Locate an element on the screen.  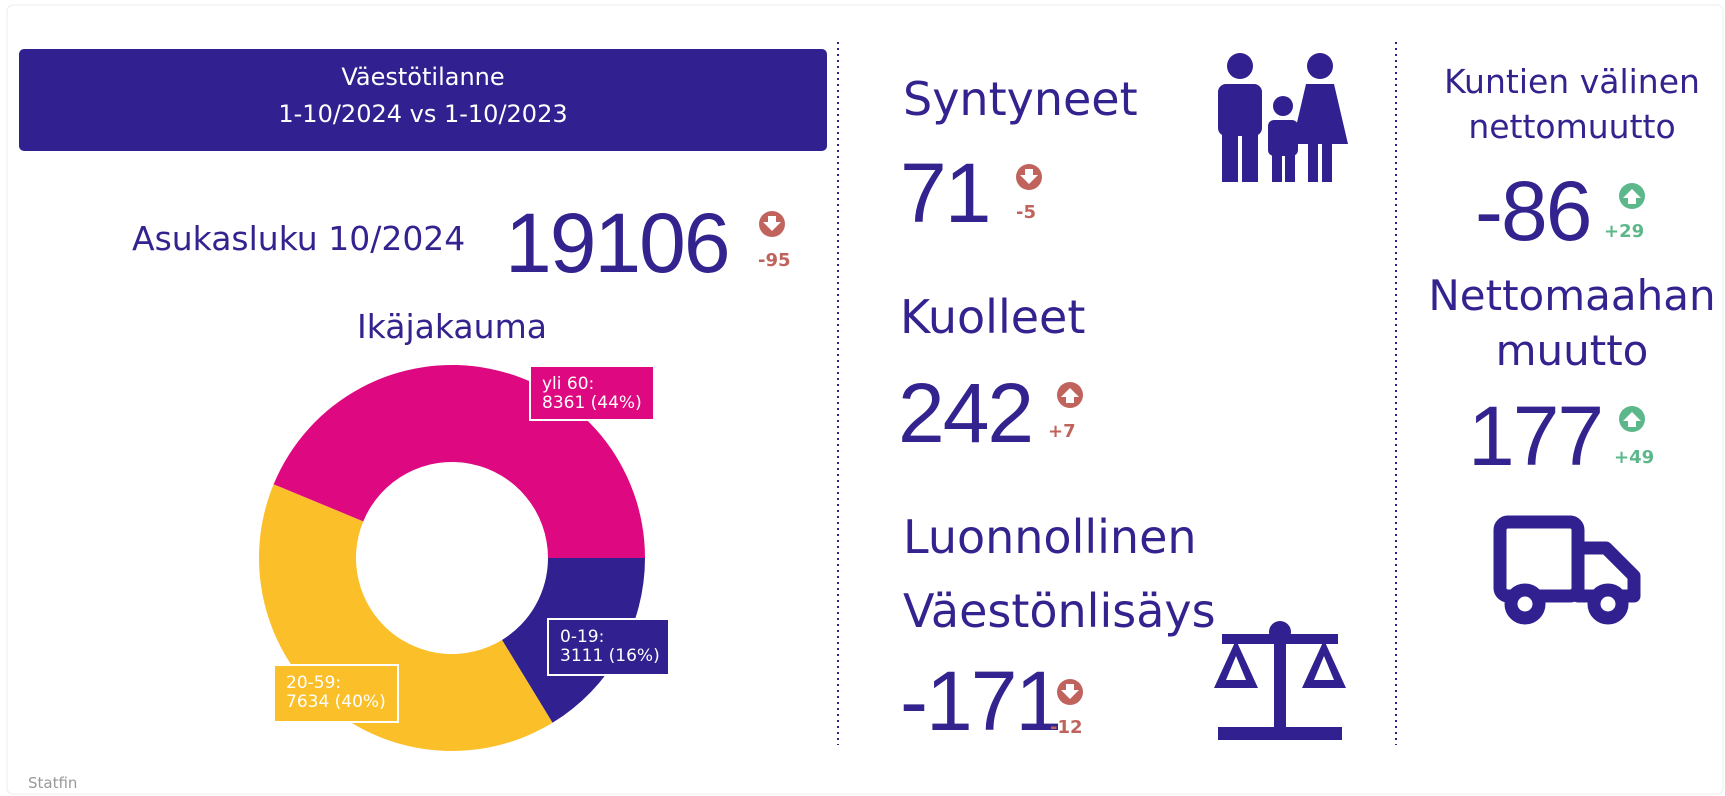
migration-label: nettomuutto is located at coordinates (1571, 126).